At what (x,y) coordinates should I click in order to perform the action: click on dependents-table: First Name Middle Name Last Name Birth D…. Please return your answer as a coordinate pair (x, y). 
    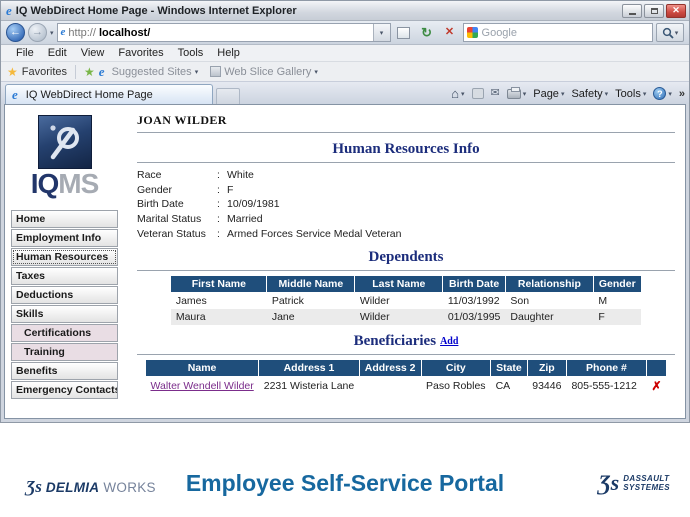
    Looking at the image, I should click on (406, 300).